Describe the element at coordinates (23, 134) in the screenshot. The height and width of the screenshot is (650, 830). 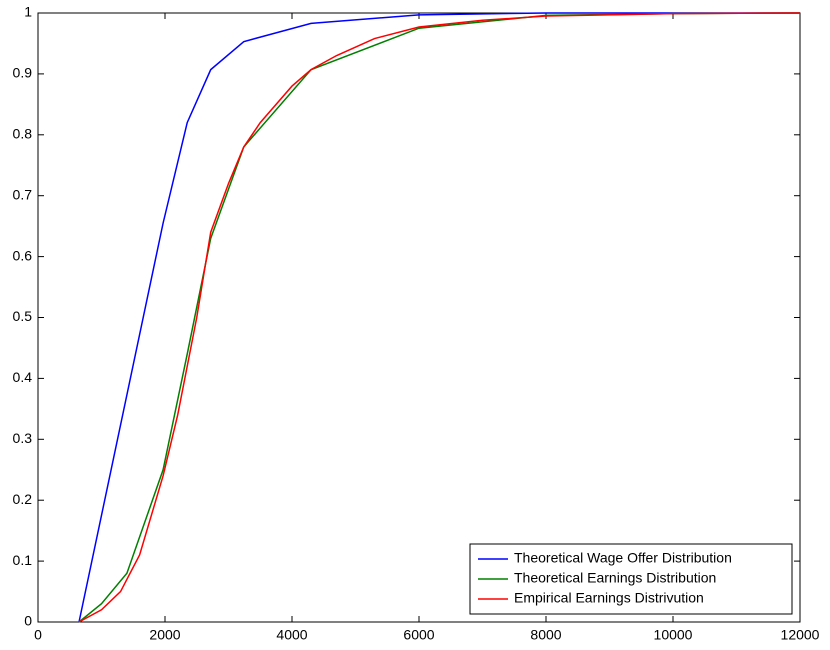
I see `y-tick-label: 0.8` at that location.